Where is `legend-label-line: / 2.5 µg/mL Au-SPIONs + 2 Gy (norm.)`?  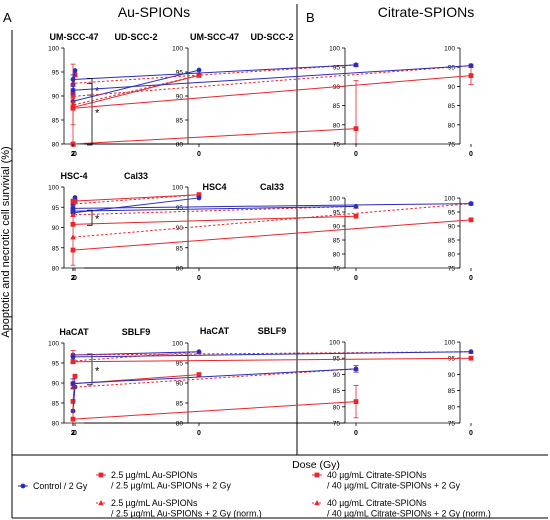
legend-label-line: / 2.5 µg/mL Au-SPIONs + 2 Gy (norm.) is located at coordinates (186, 514).